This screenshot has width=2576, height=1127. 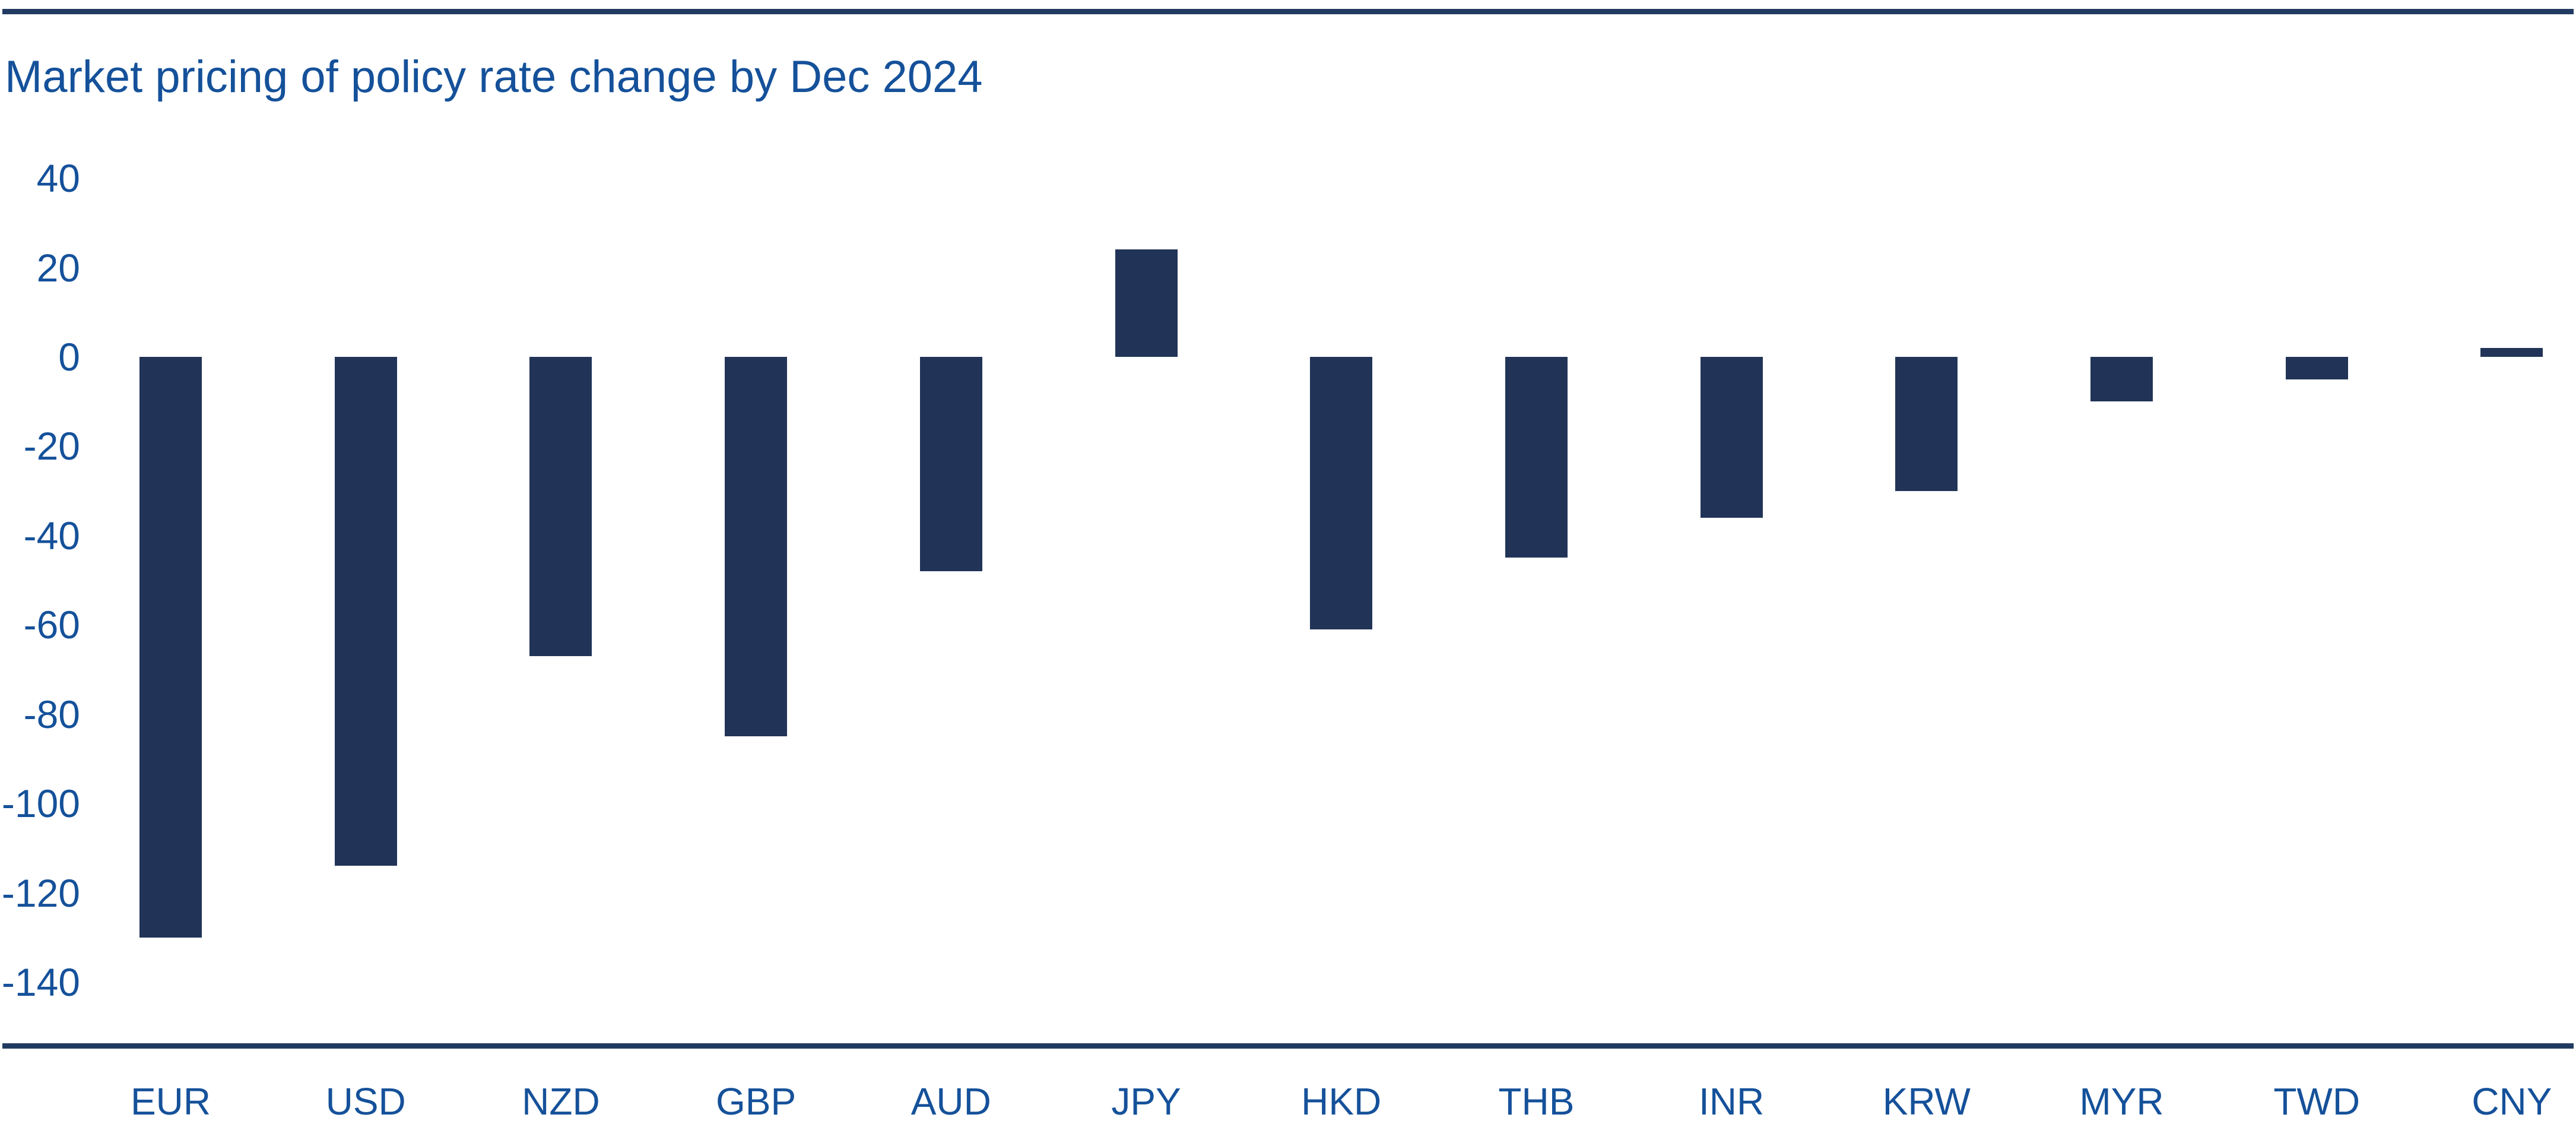 What do you see at coordinates (1926, 424) in the screenshot?
I see `bar-krw` at bounding box center [1926, 424].